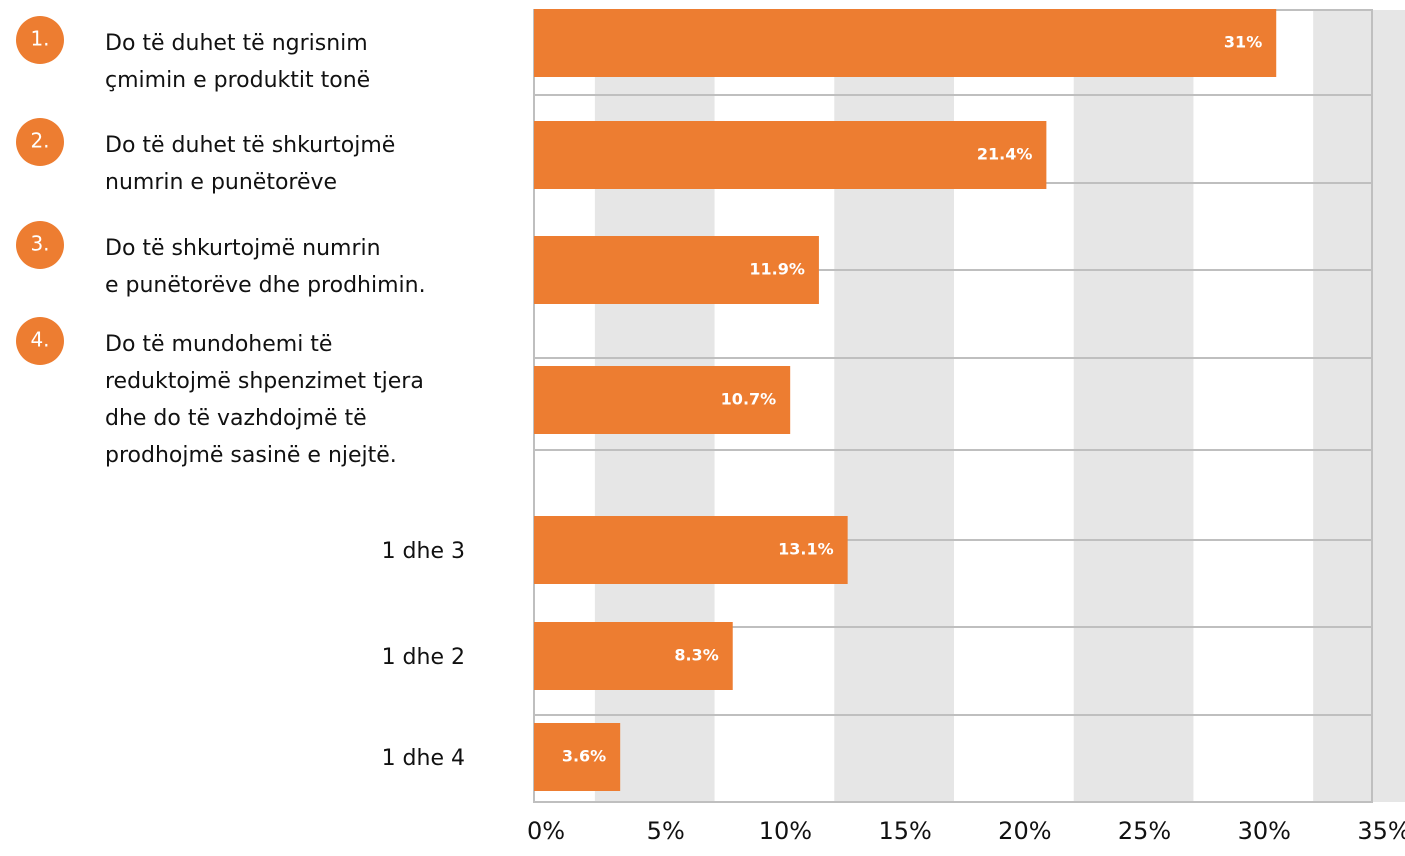  I want to click on category-label: 1 dhe 3, so click(423, 551).